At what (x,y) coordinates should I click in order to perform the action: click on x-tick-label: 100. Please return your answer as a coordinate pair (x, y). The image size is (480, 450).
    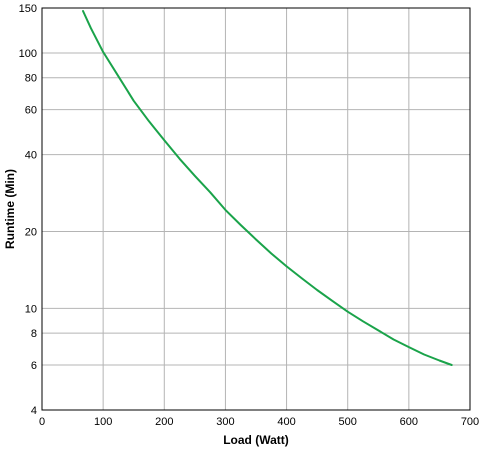
    Looking at the image, I should click on (103, 422).